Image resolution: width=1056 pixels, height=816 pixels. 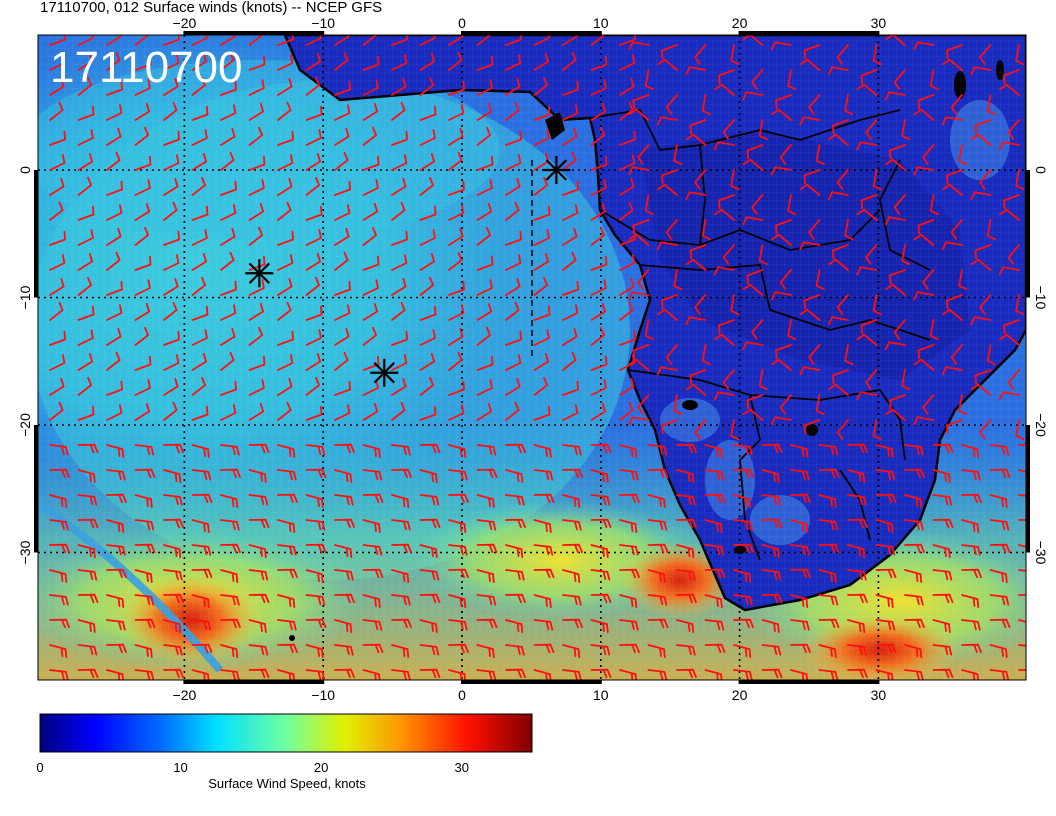 What do you see at coordinates (1041, 553) in the screenshot?
I see `lat-tick-label-right: −30` at bounding box center [1041, 553].